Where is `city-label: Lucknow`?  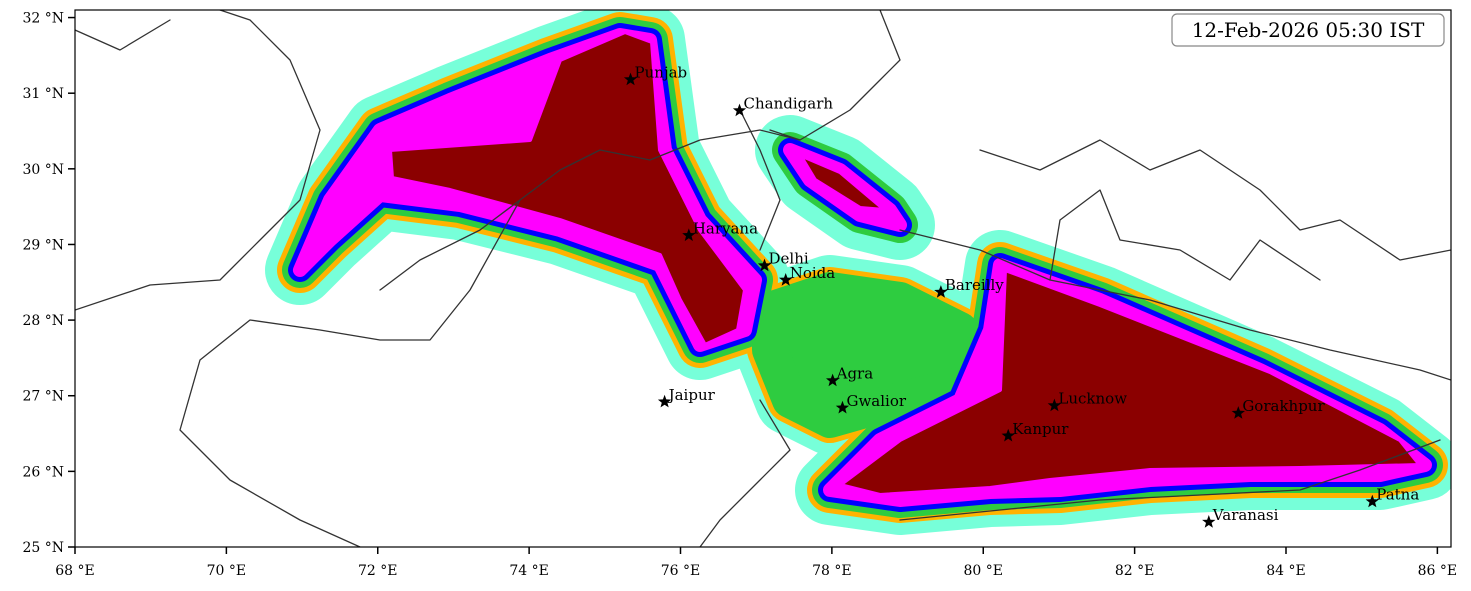
city-label: Lucknow is located at coordinates (1092, 399).